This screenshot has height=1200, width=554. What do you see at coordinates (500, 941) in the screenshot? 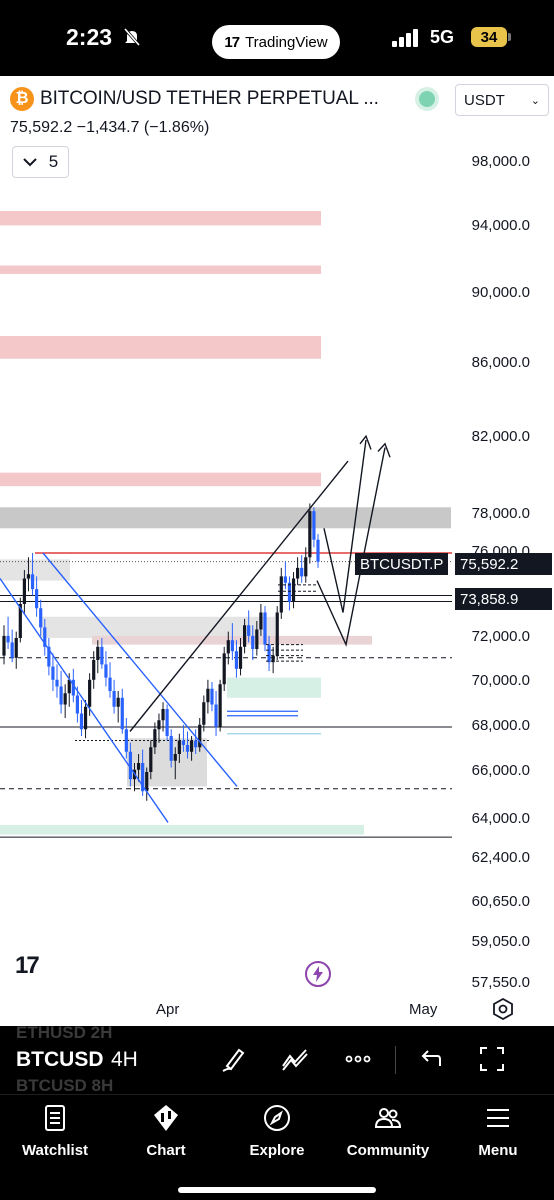
I see `y-tick-label: 59,050.0` at bounding box center [500, 941].